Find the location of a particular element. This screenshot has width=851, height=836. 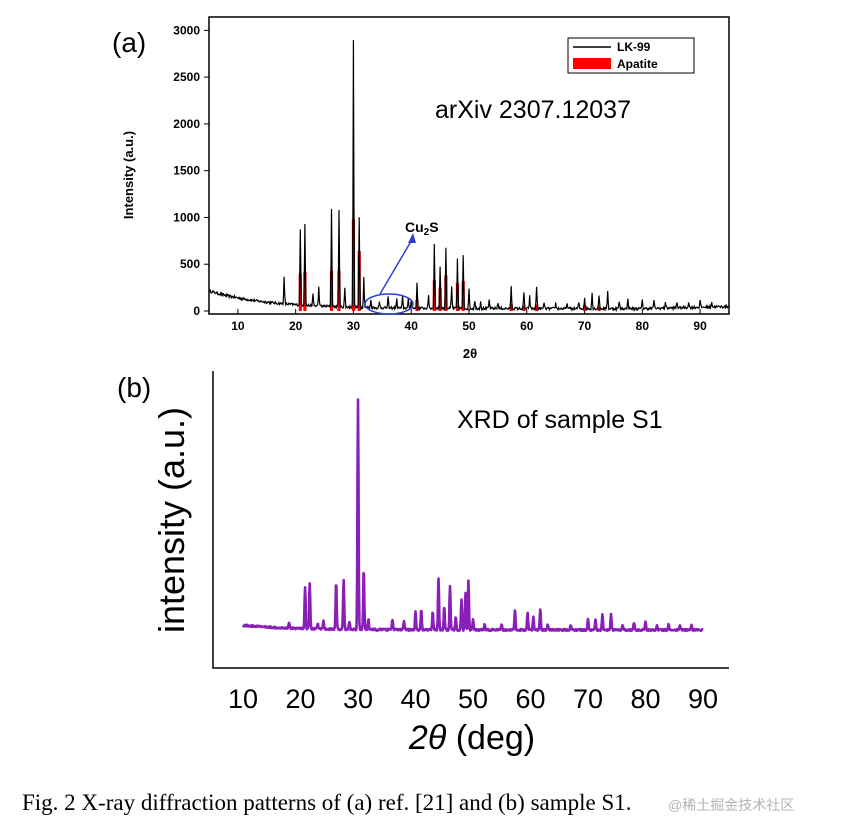

cu2s-arrow is located at coordinates (396, 266).